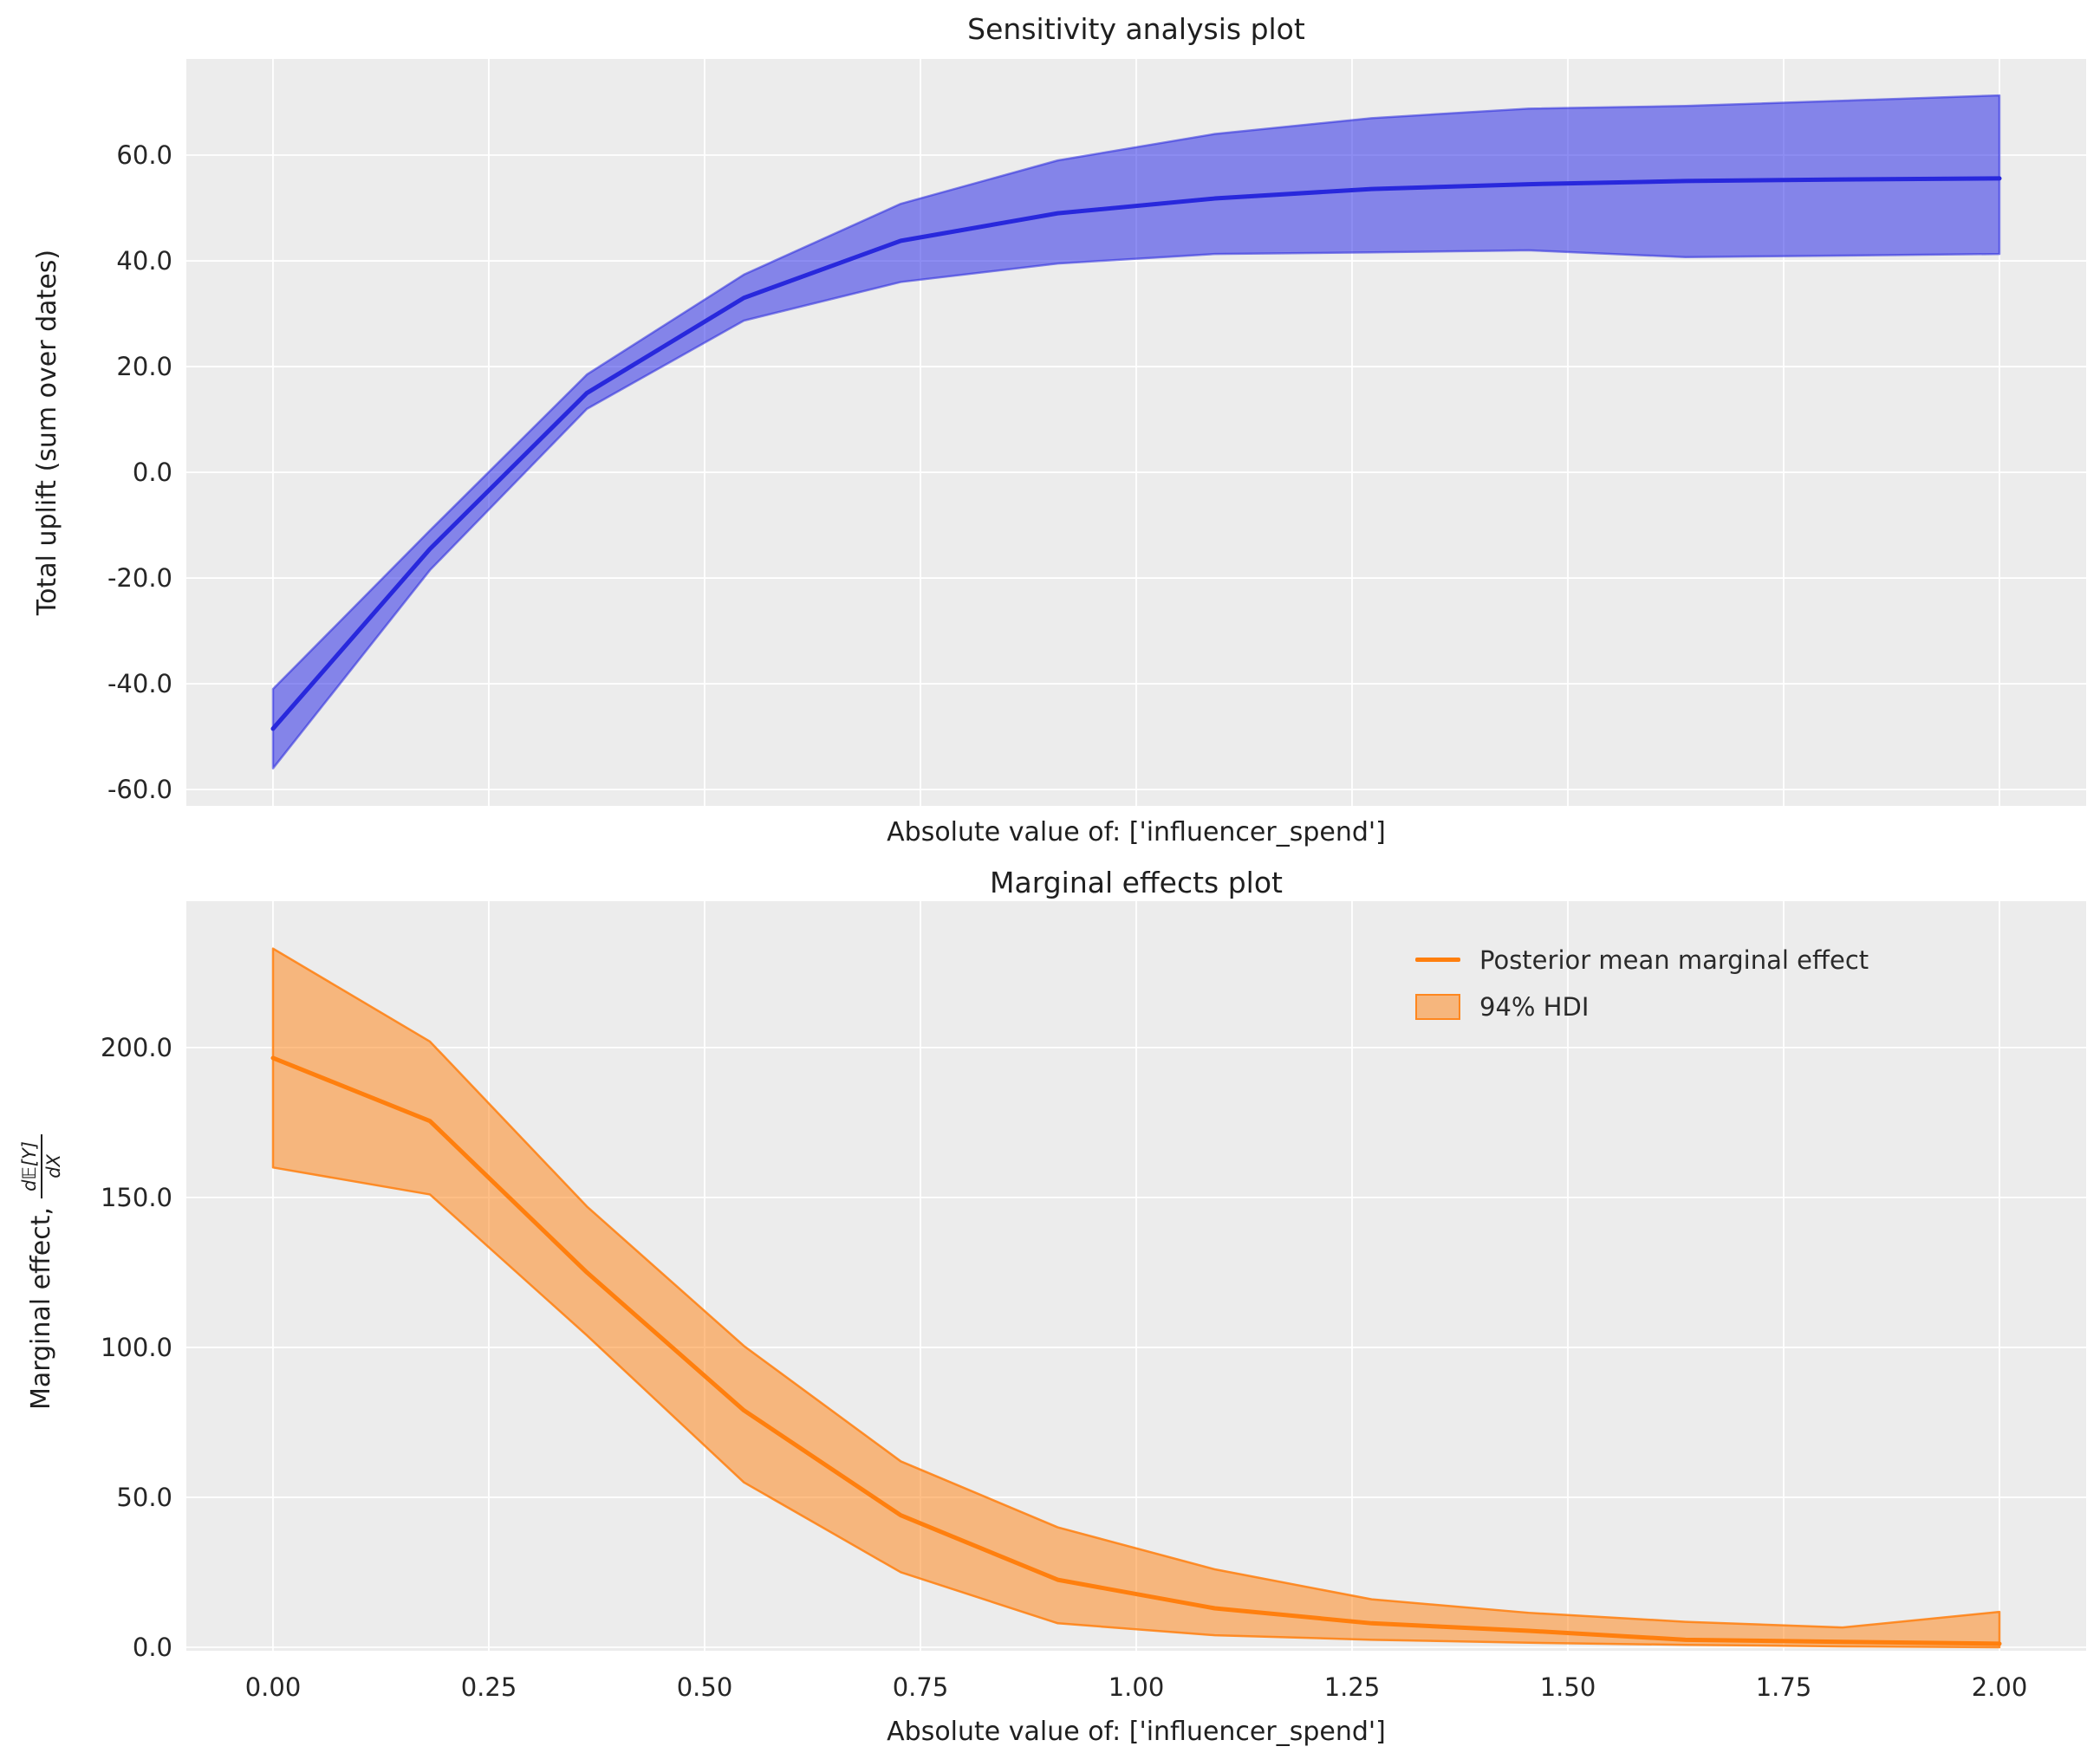 This screenshot has width=2100, height=1753. Describe the element at coordinates (1136, 832) in the screenshot. I see `top-chart-x-axis-label: Absolute value of: ['influencer_spend']` at that location.